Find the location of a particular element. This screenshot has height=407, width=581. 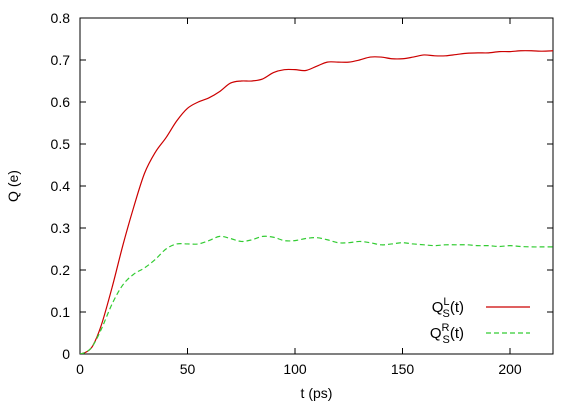

legend: QL S(t)QR S(t) is located at coordinates (480, 321).